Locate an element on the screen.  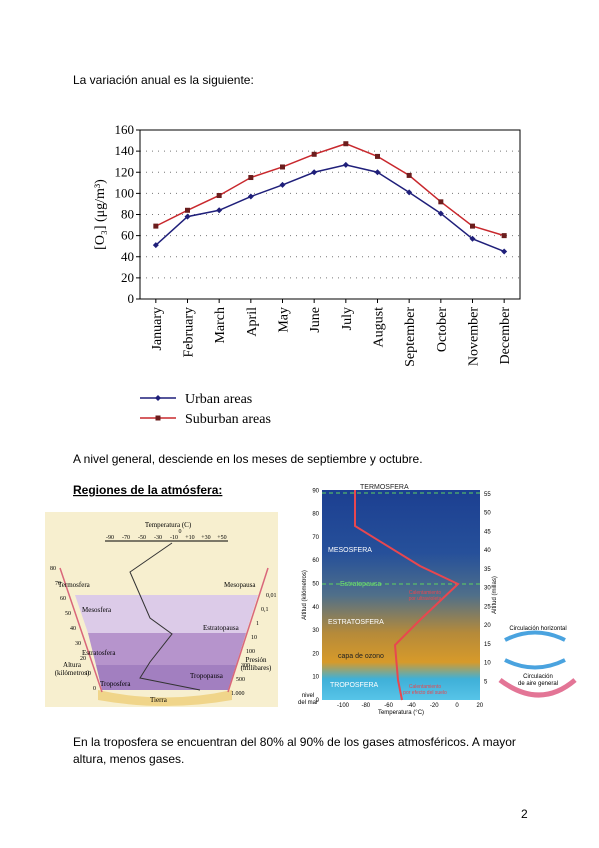
label: Altura is located at coordinates (72, 665).